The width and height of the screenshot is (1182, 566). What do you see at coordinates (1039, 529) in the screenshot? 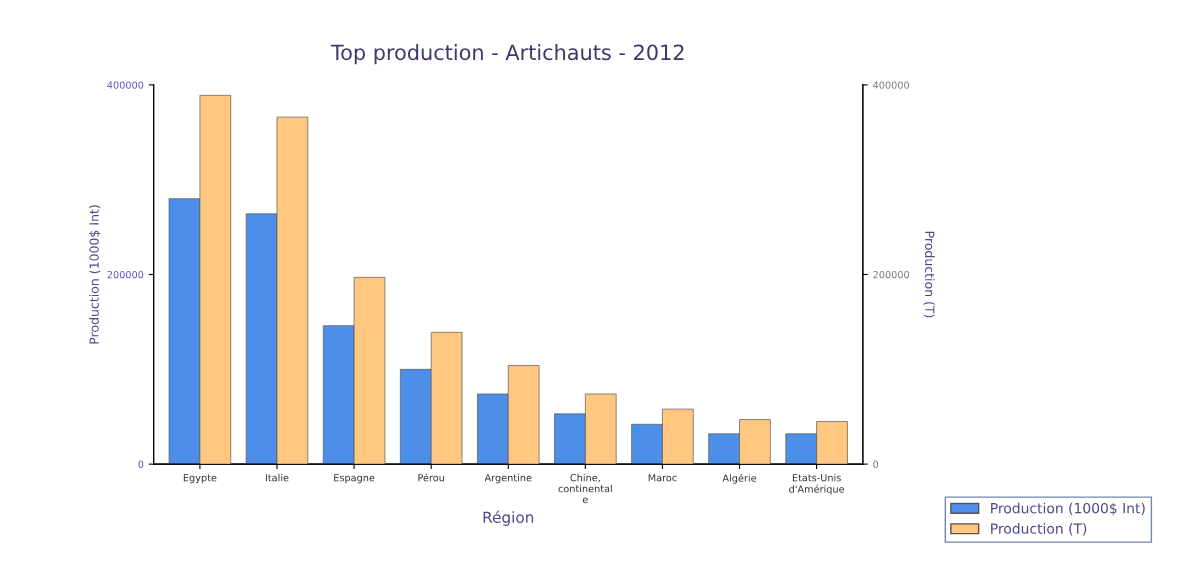
I see `legend-label: Production (T)` at bounding box center [1039, 529].